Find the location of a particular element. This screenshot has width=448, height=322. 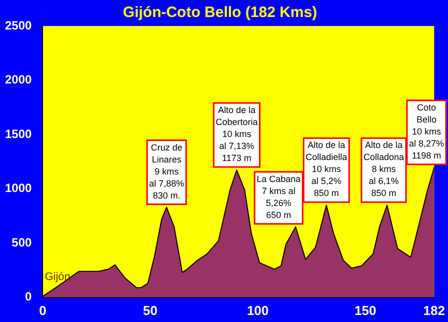

x-tick-label: 150 is located at coordinates (365, 310).